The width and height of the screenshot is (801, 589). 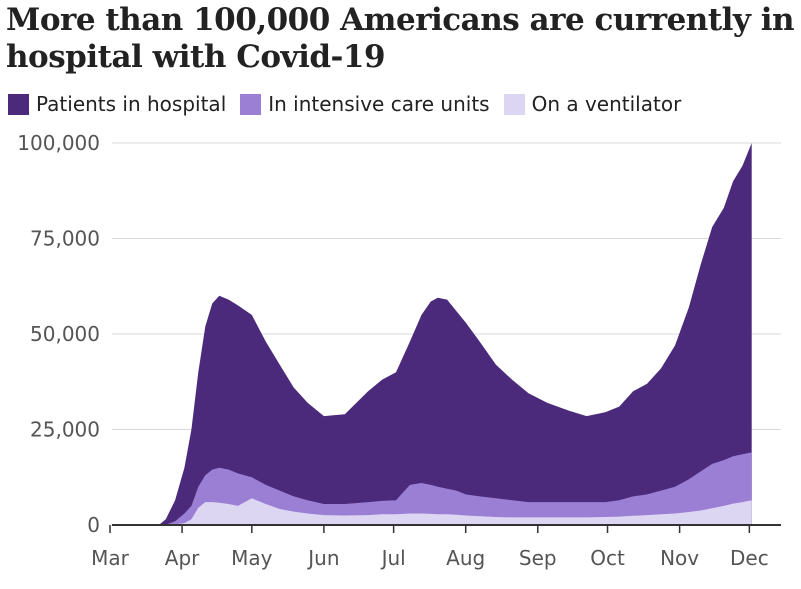 I want to click on legend-item-ventilator: On a ventilator, so click(x=592, y=104).